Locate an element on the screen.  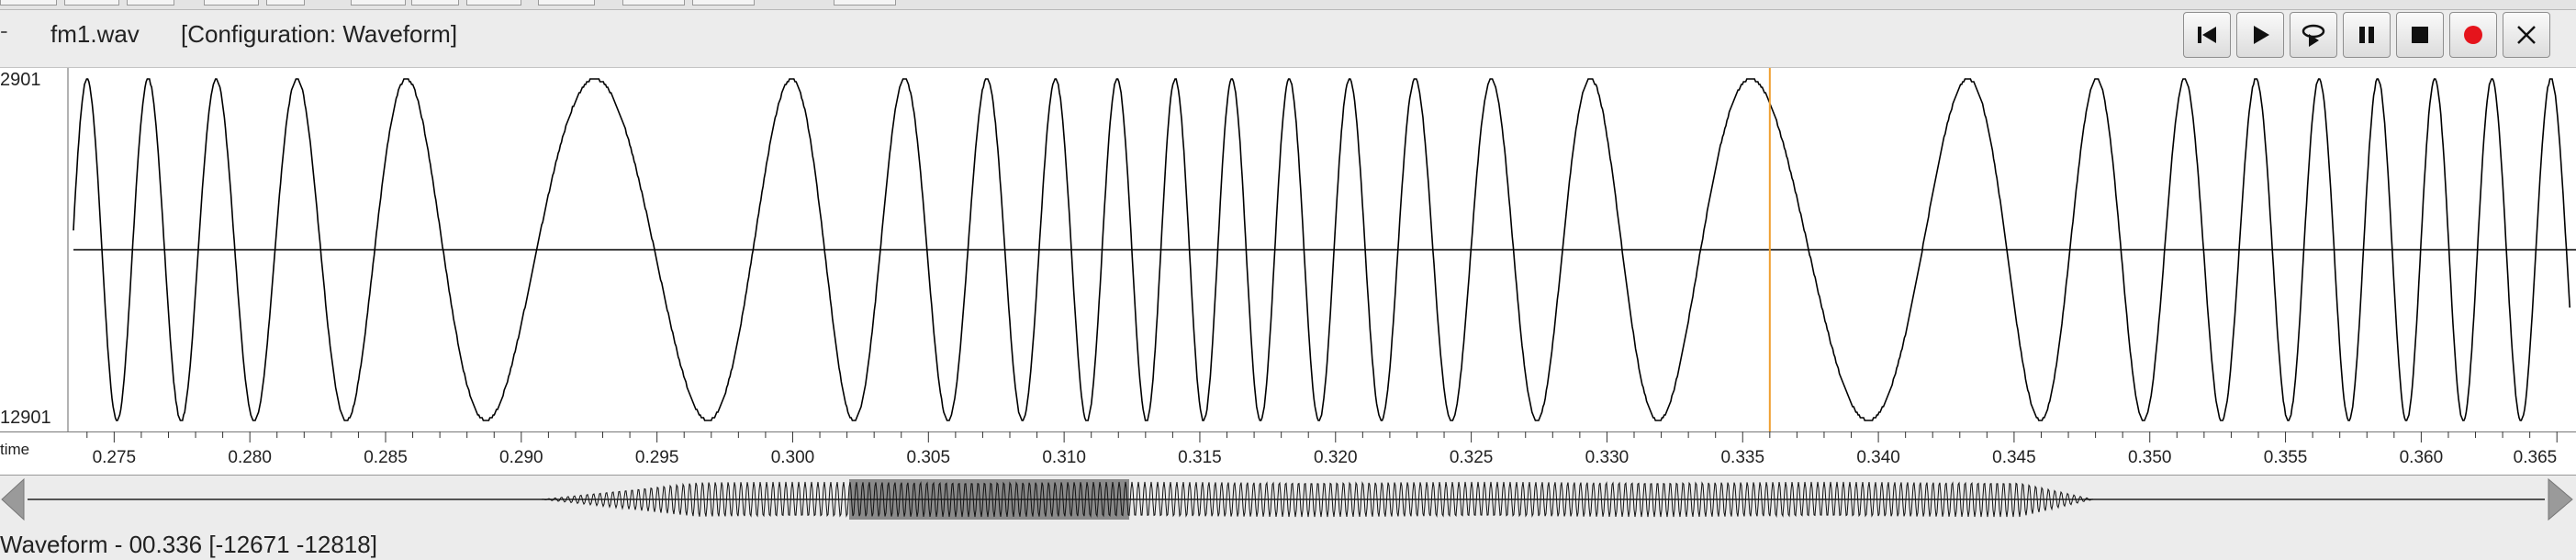
axis-tick-label: 0.325 is located at coordinates (1472, 457).